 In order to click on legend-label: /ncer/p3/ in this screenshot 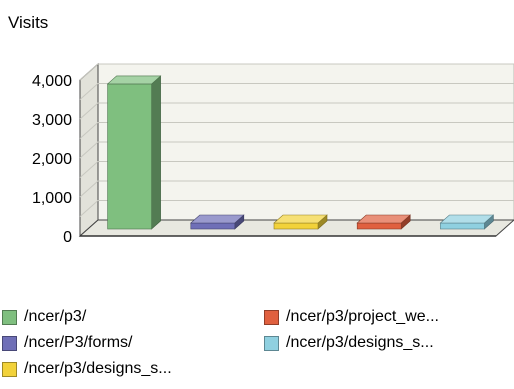, I will do `click(55, 316)`.